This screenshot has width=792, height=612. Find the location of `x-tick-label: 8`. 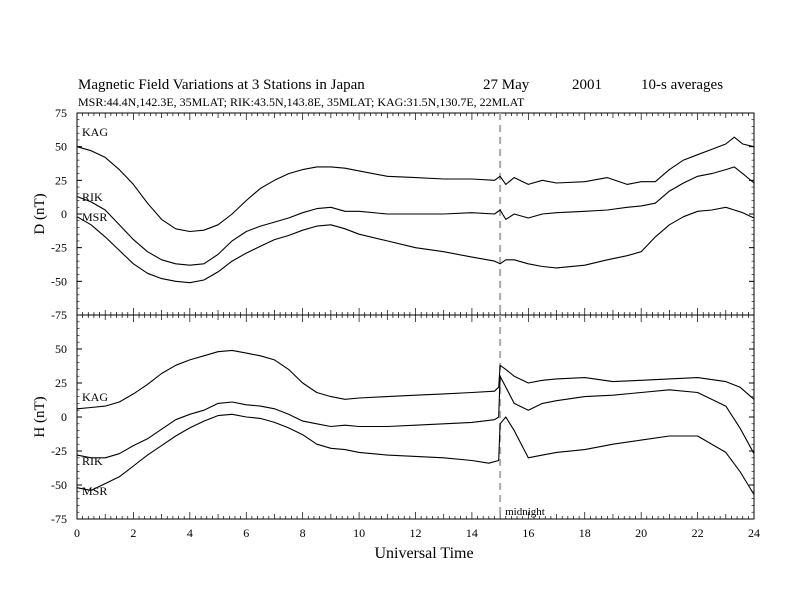

x-tick-label: 8 is located at coordinates (303, 533).